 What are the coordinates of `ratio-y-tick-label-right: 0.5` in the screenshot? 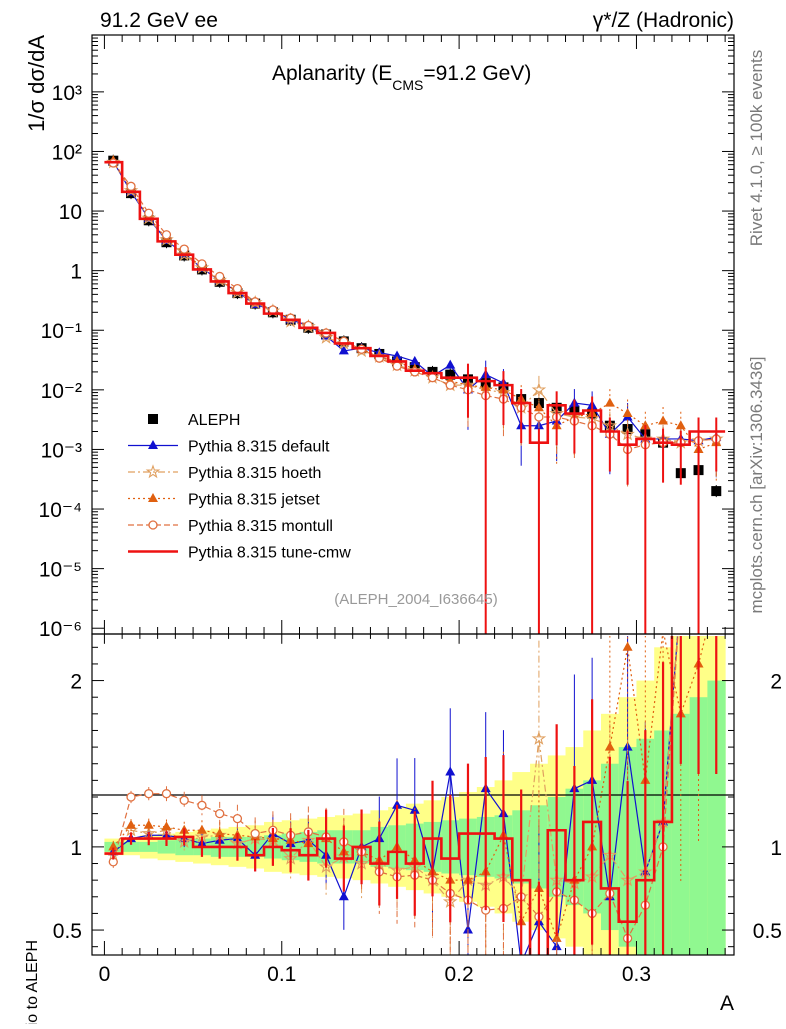 It's located at (767, 931).